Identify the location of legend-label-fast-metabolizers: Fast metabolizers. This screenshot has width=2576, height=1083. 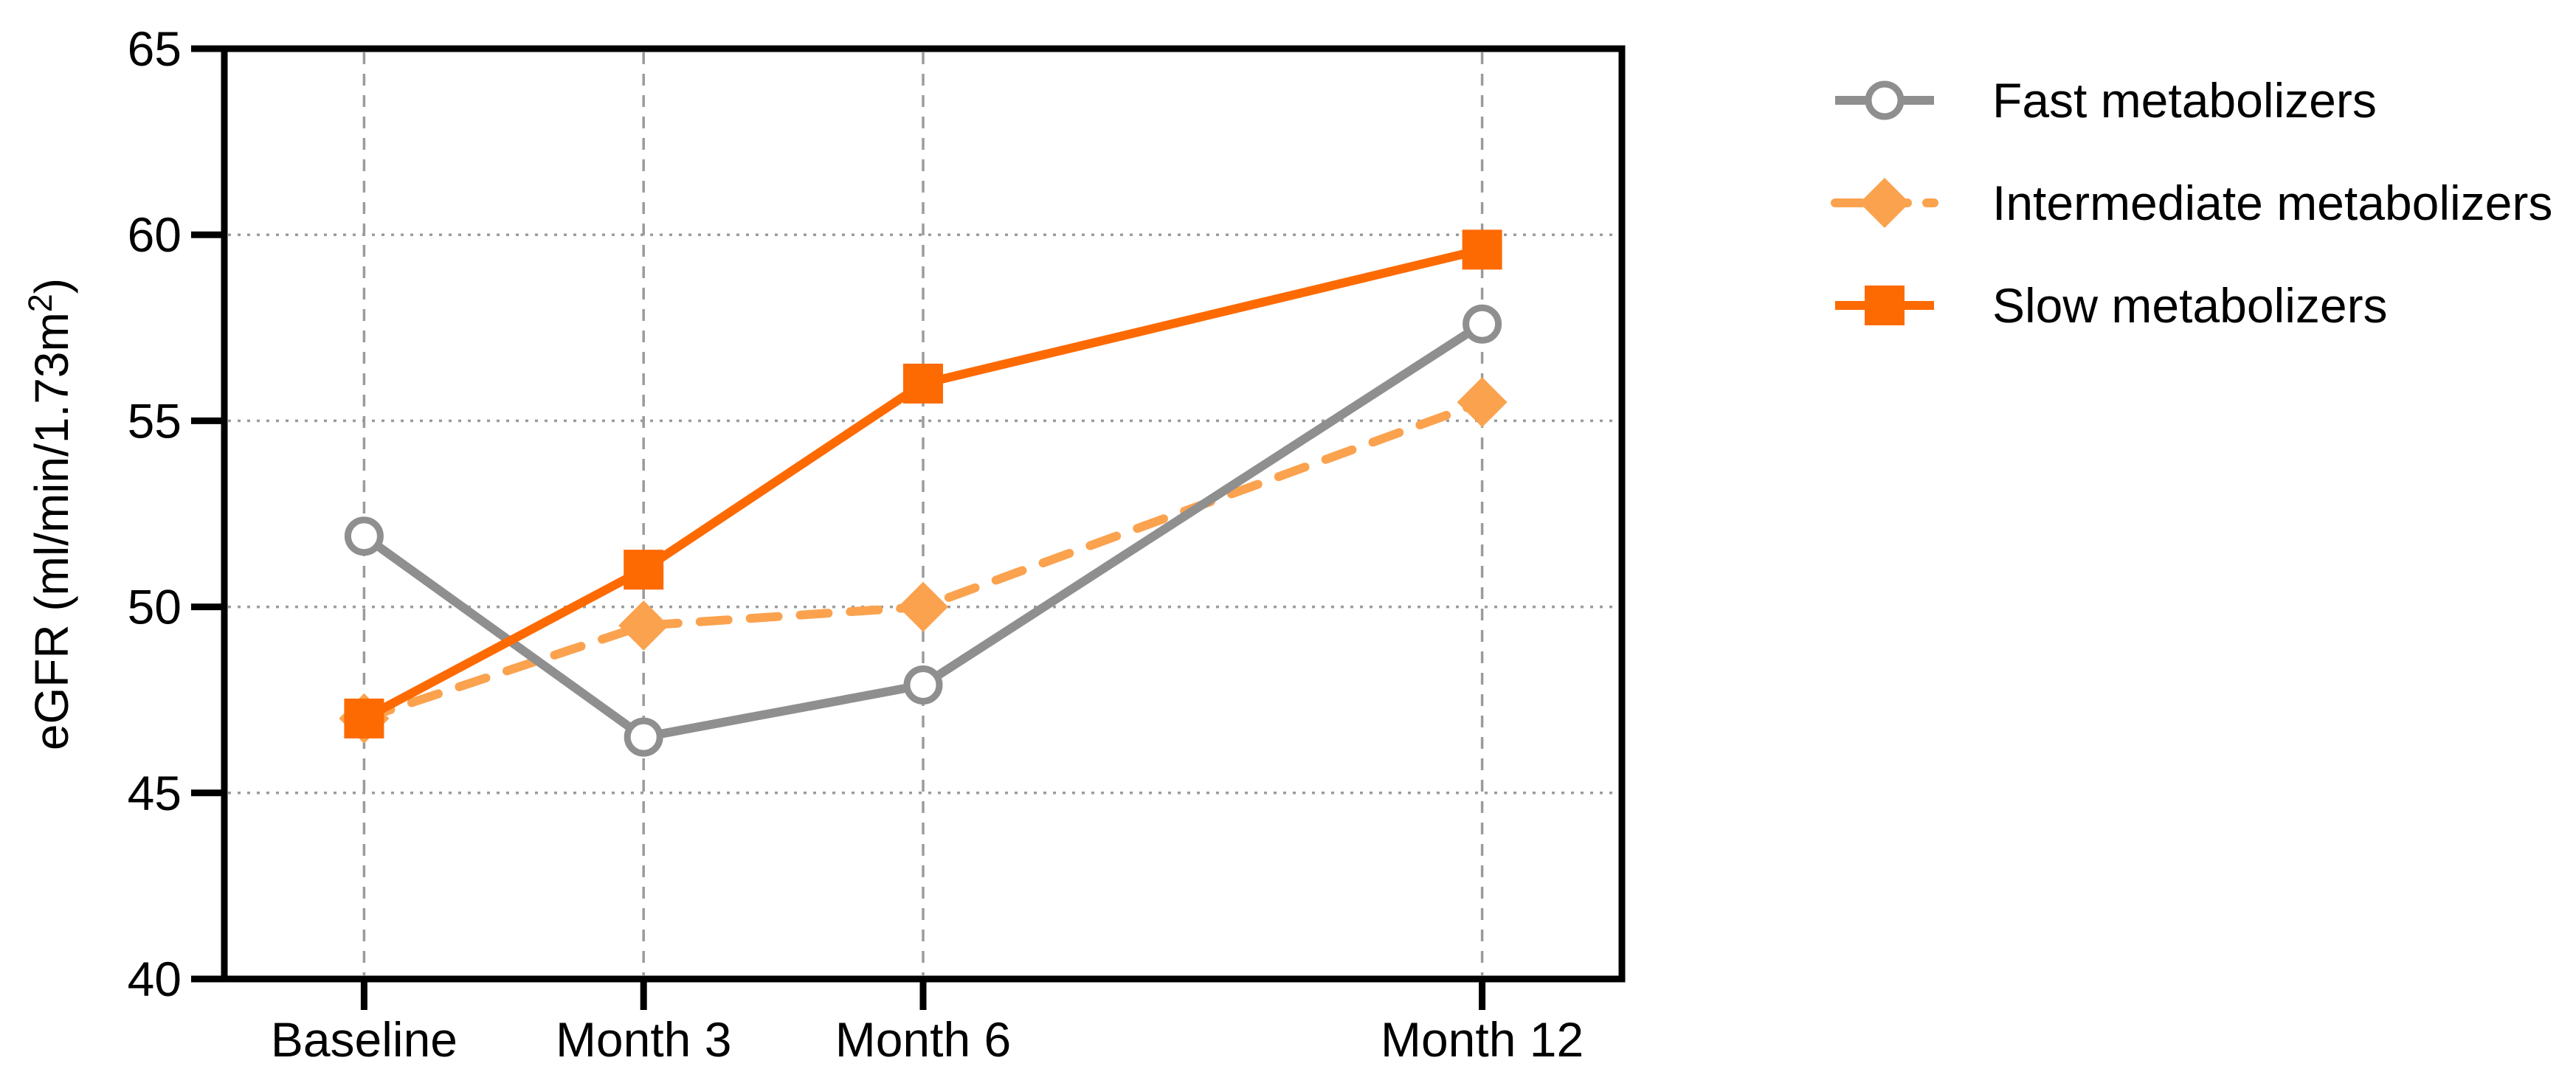
(2184, 100).